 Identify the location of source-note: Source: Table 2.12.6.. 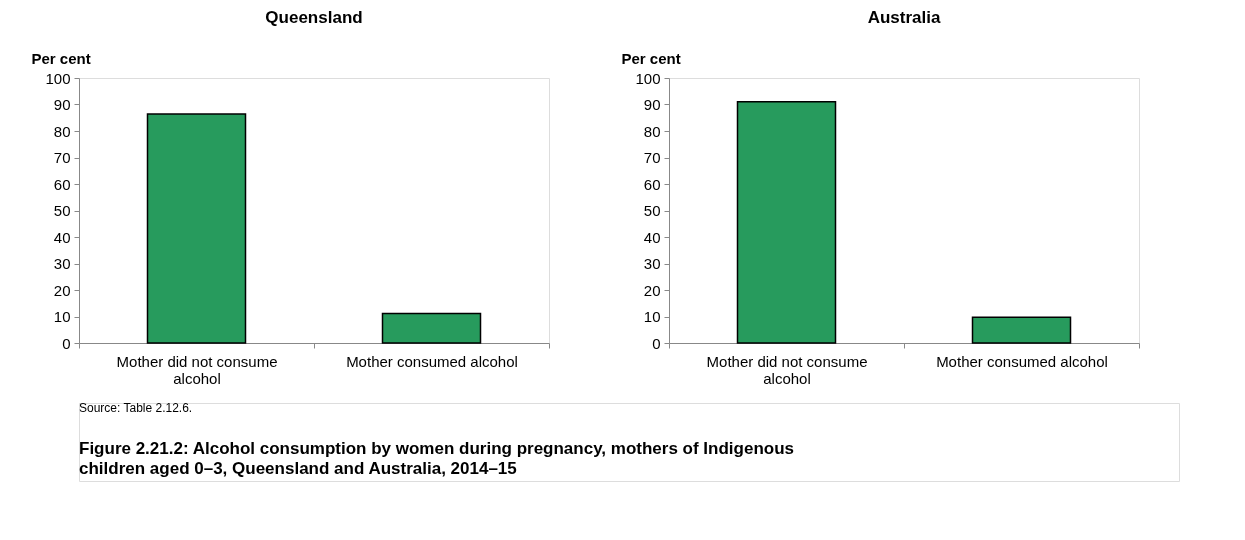
(136, 408).